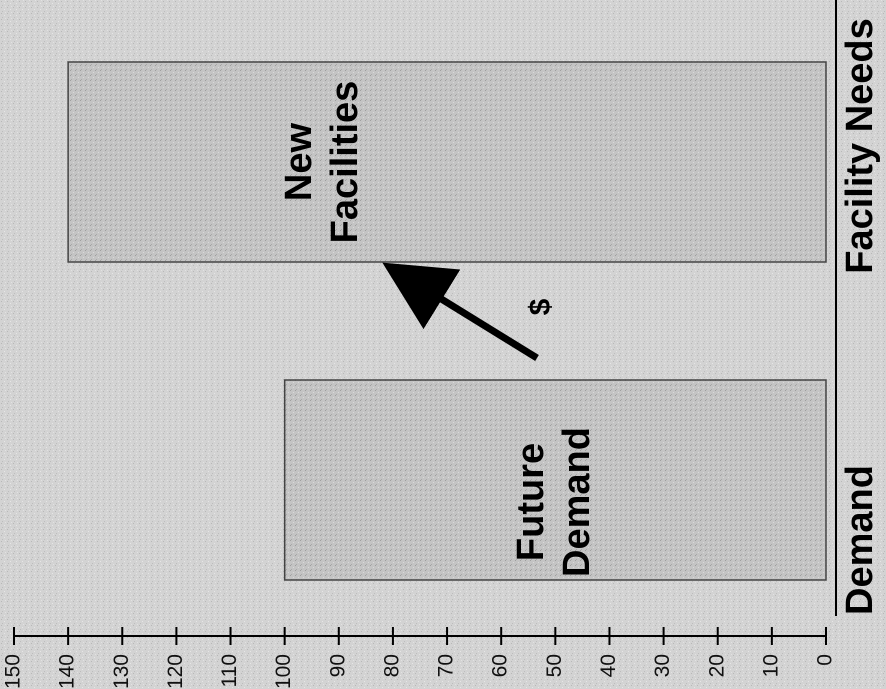 This screenshot has width=886, height=689. I want to click on tick-label: 140, so click(67, 671).